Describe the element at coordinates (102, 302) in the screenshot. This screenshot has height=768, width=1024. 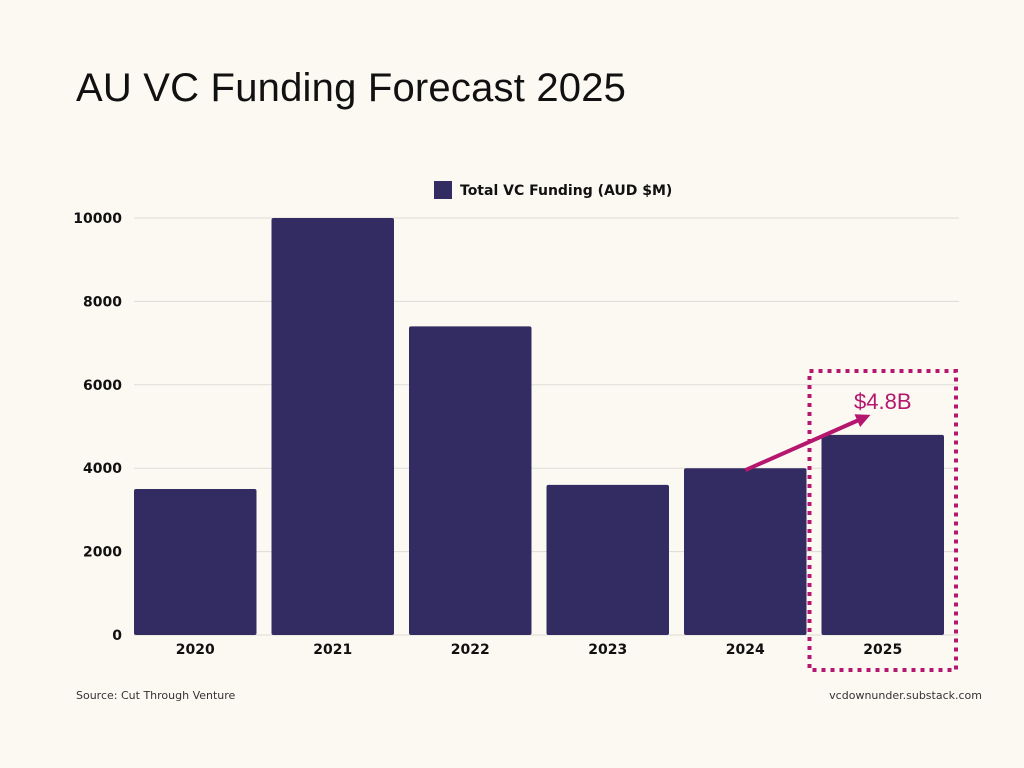
I see `y-tick-label: 8000` at that location.